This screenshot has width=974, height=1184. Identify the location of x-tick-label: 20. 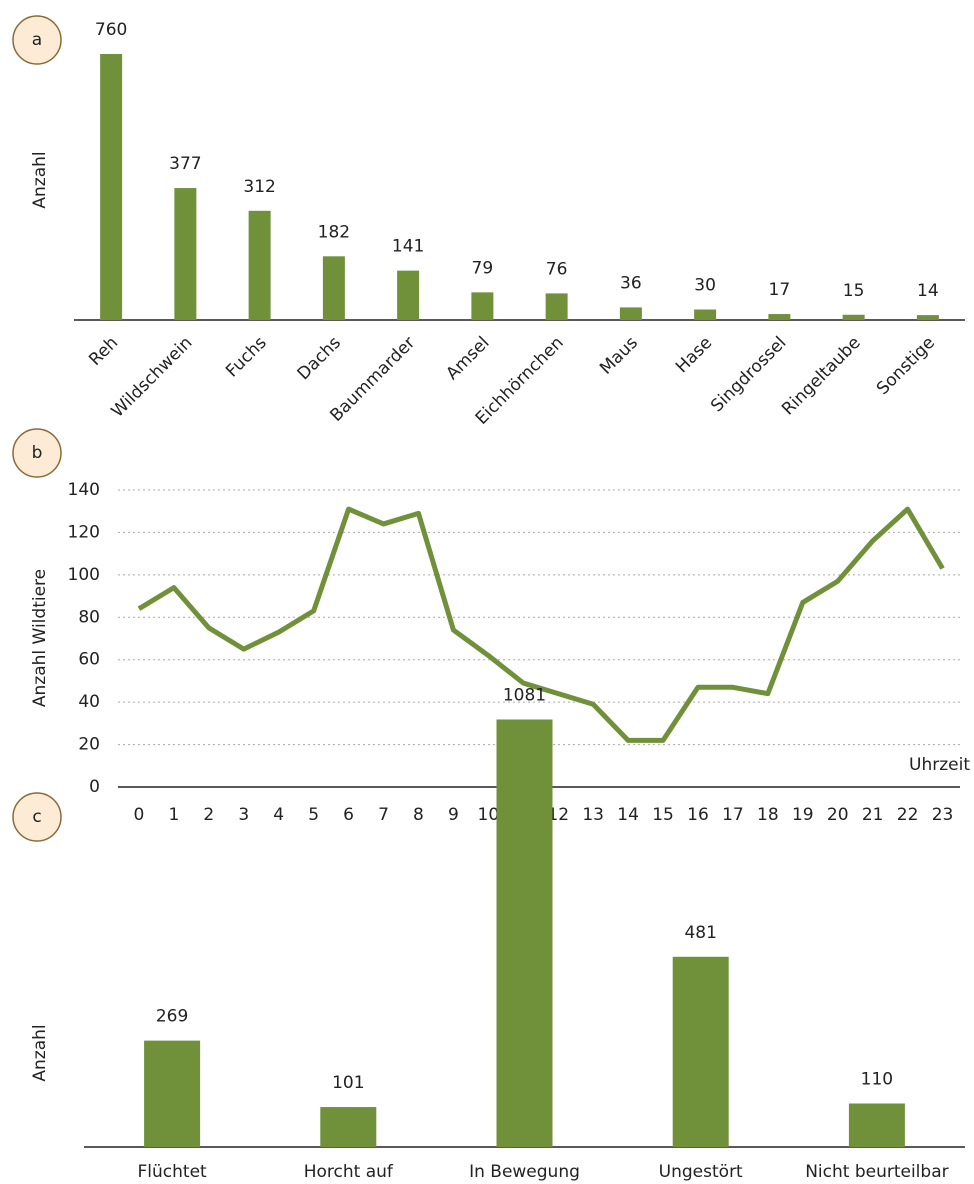
(838, 815).